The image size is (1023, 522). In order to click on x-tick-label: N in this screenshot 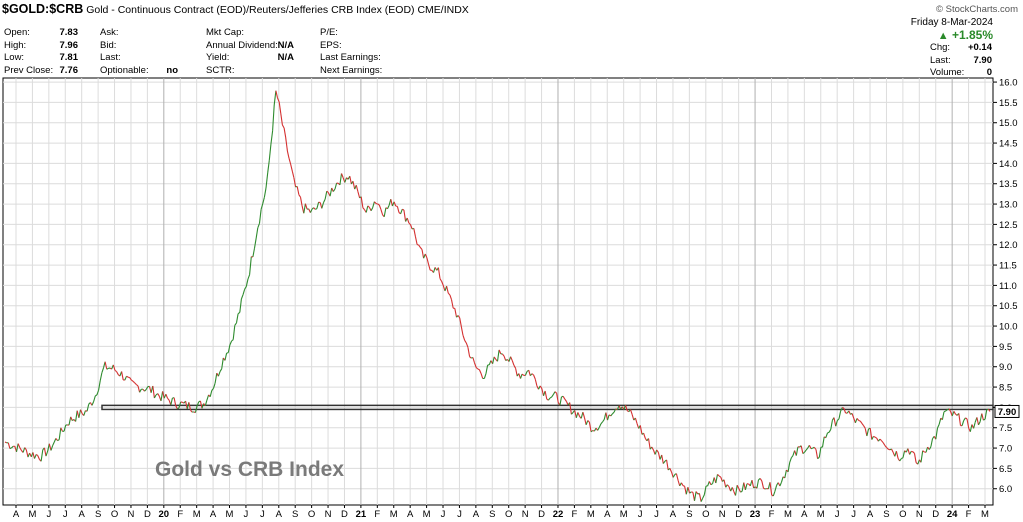, I will do `click(131, 514)`.